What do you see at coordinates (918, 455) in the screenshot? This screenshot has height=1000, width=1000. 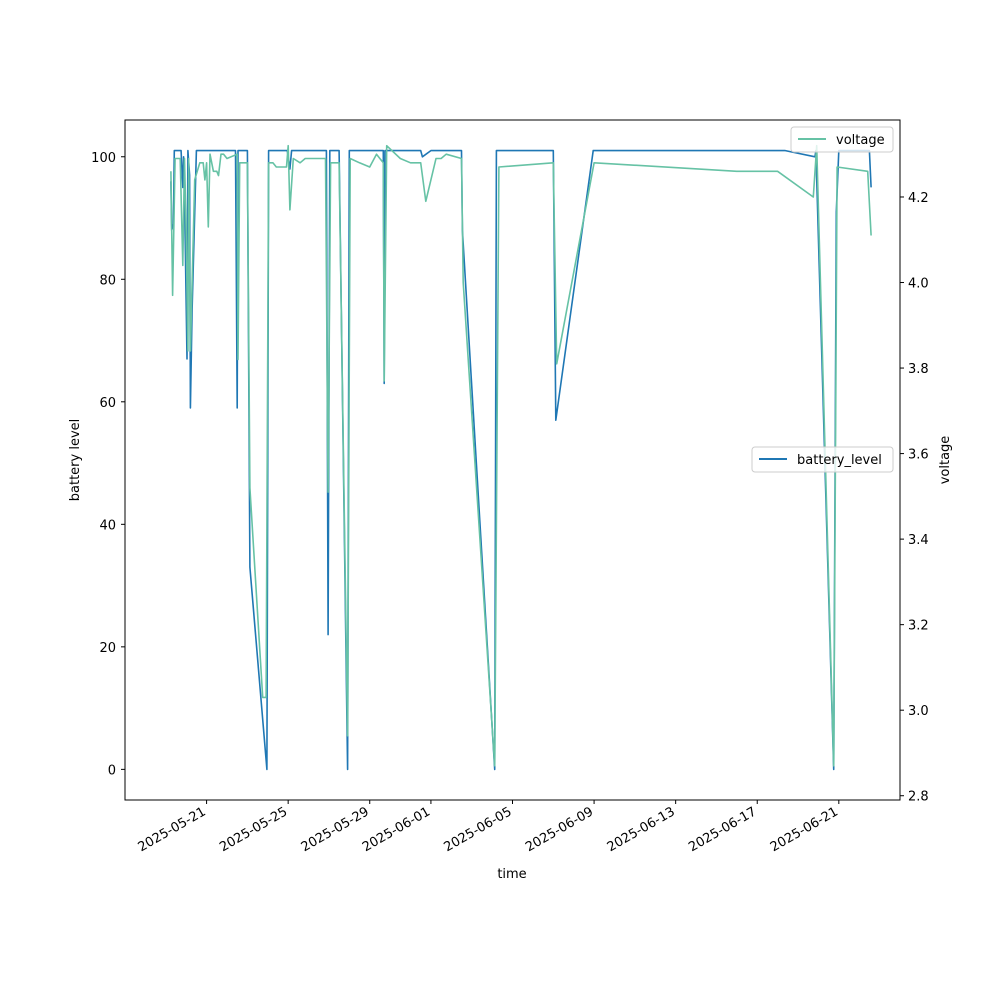 I see `y2-tick-label: 3.6` at bounding box center [918, 455].